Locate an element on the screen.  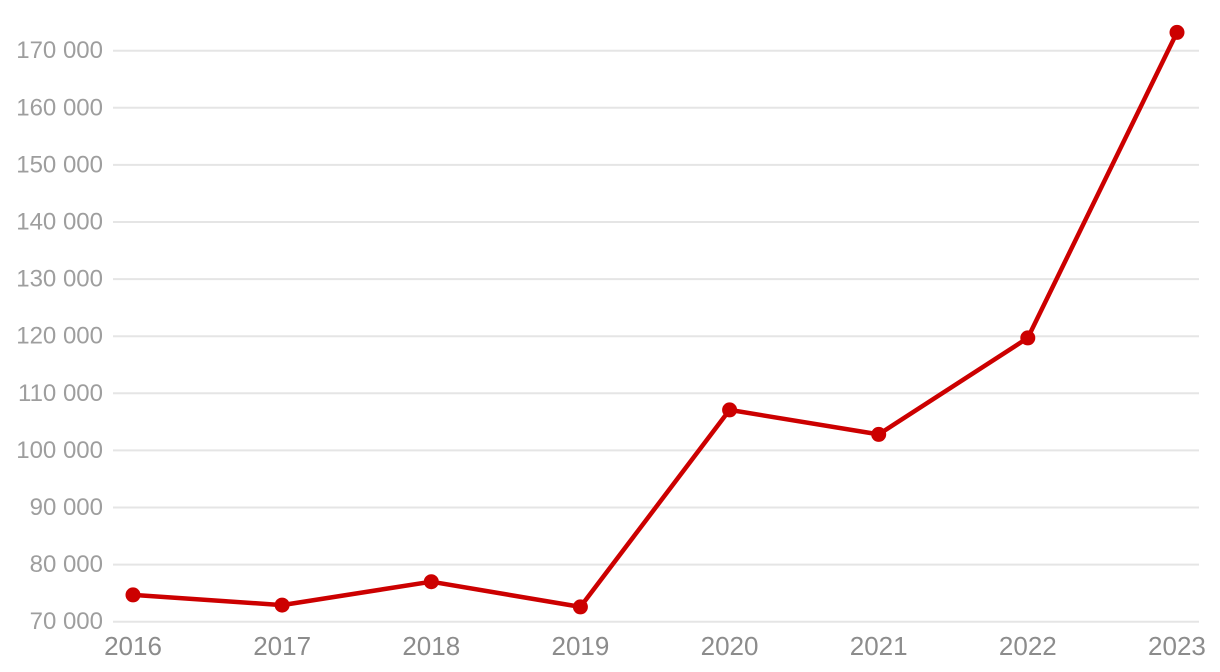
x-axis-tick-label: 2016 is located at coordinates (133, 646).